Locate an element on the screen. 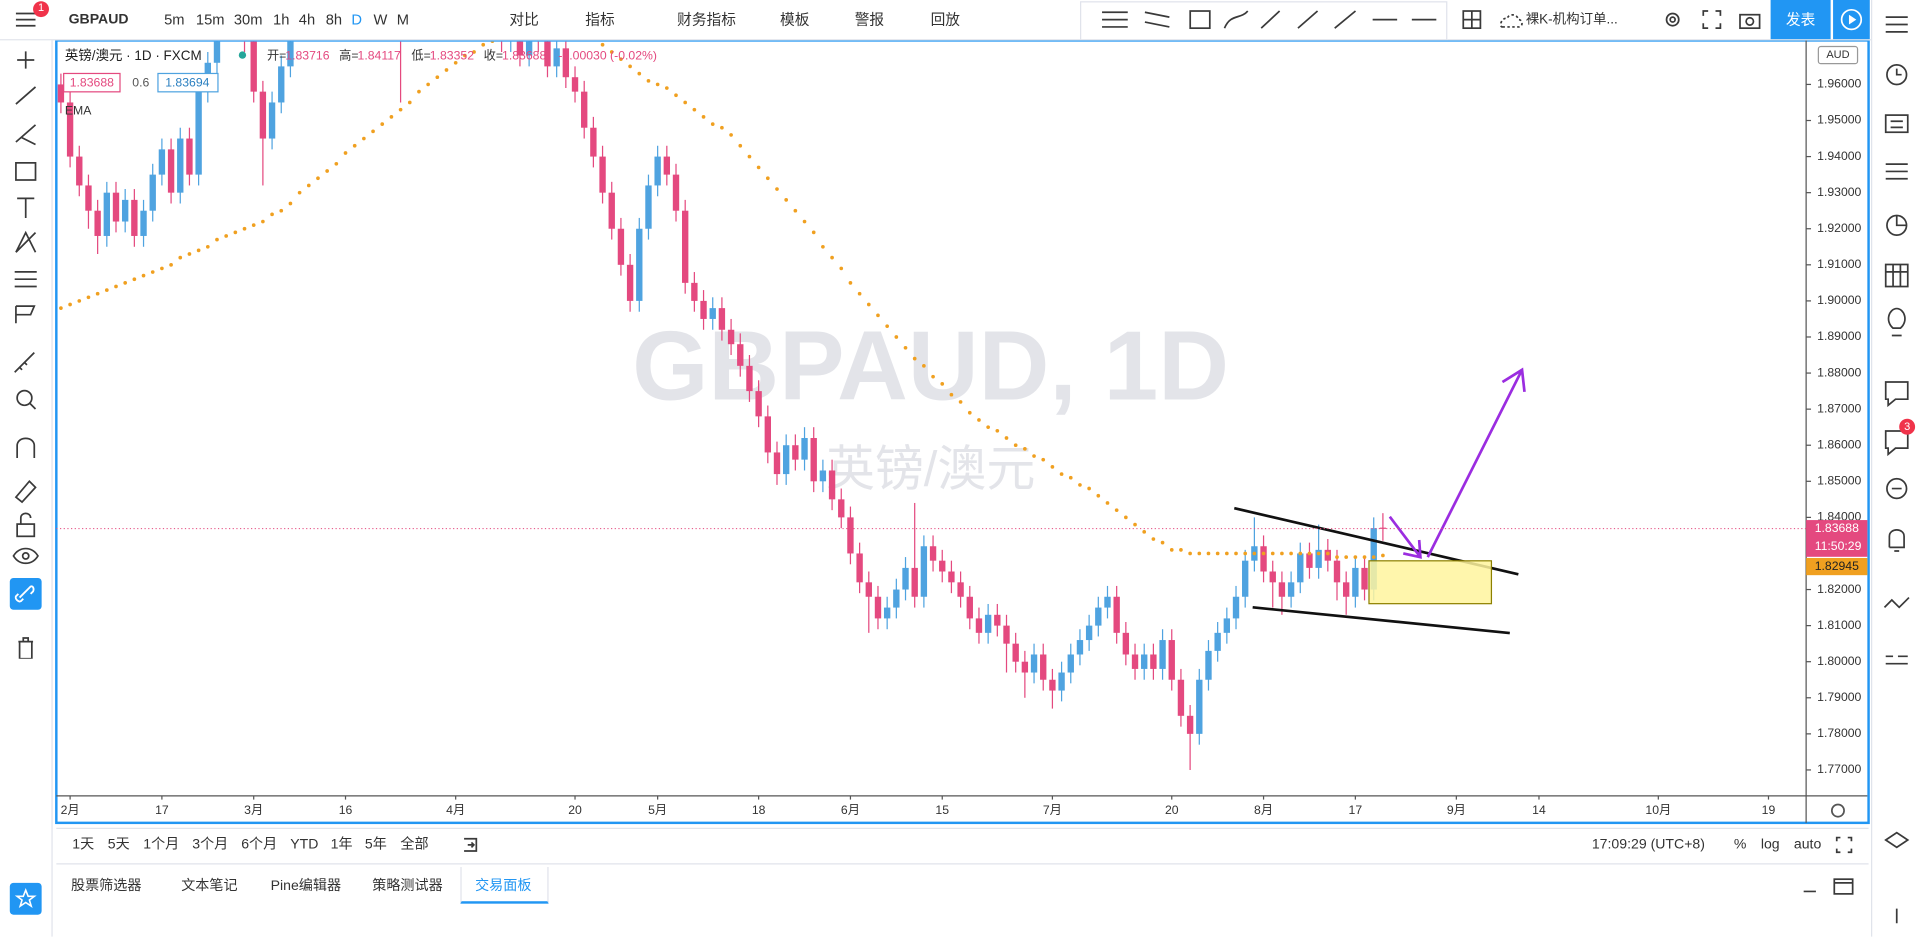 The height and width of the screenshot is (937, 1920). x-tick-label: 18 is located at coordinates (759, 810).